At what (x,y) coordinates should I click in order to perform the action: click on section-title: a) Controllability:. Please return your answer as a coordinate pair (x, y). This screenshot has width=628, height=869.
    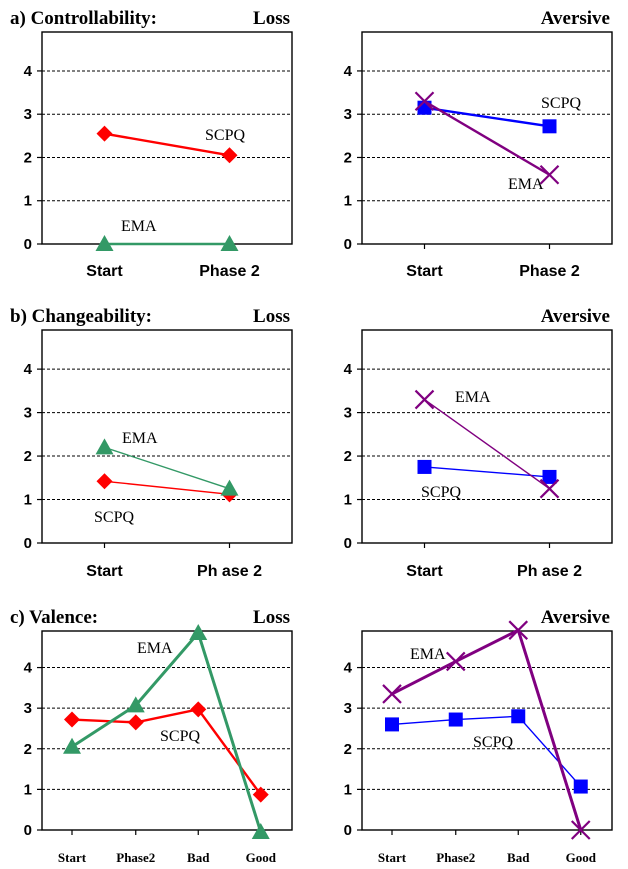
    Looking at the image, I should click on (83, 18).